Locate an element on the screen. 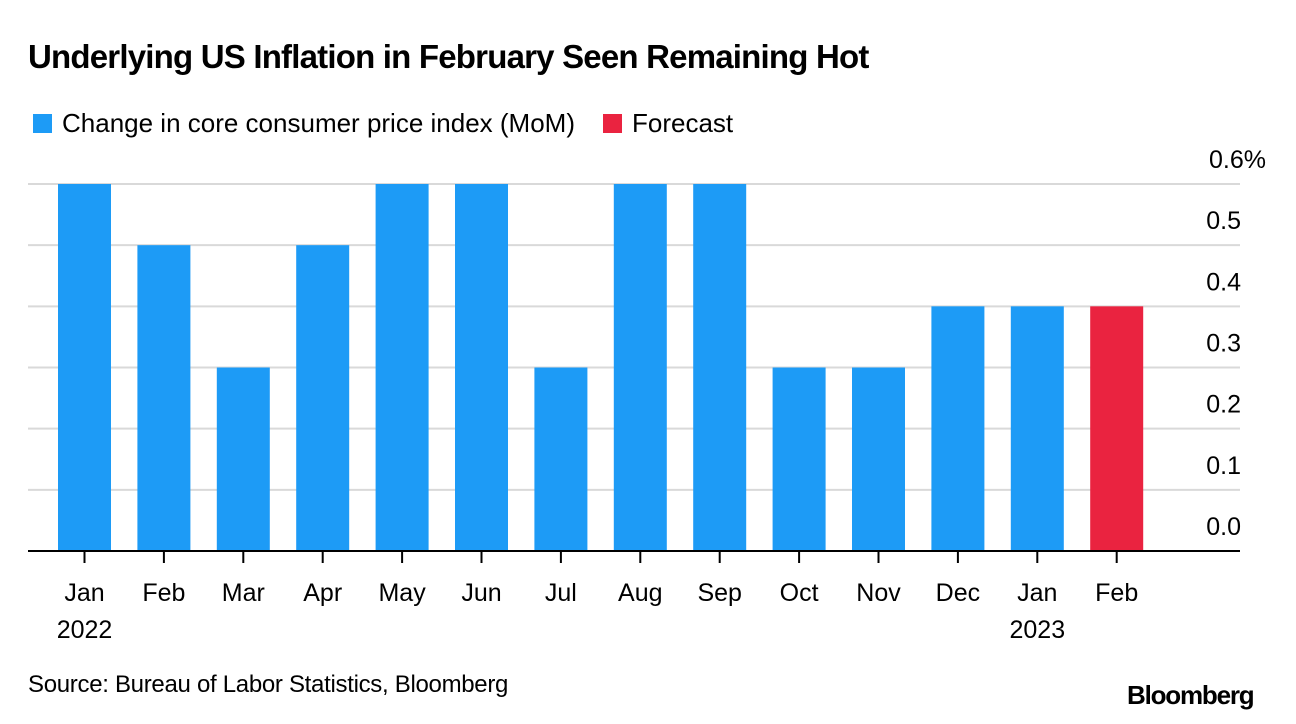 The width and height of the screenshot is (1296, 724). x-tick-sublabel: 2022 is located at coordinates (85, 630).